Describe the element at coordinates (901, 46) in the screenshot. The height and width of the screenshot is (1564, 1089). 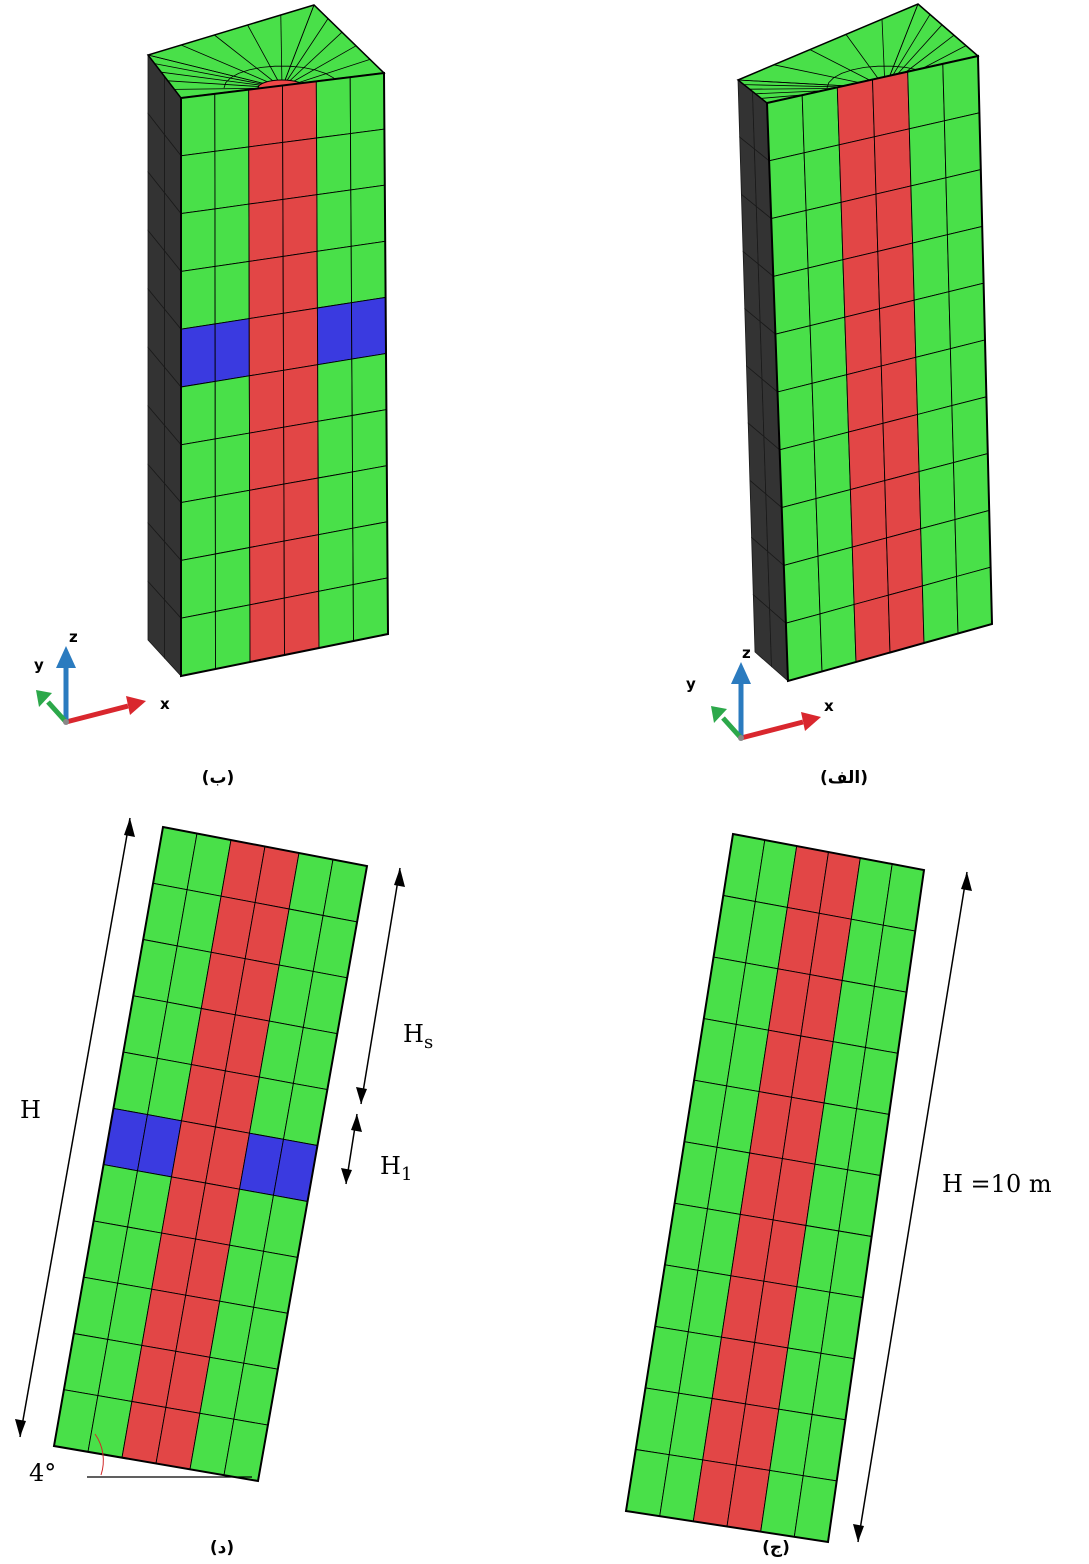
I see `panel-a-top-mesh-line` at that location.